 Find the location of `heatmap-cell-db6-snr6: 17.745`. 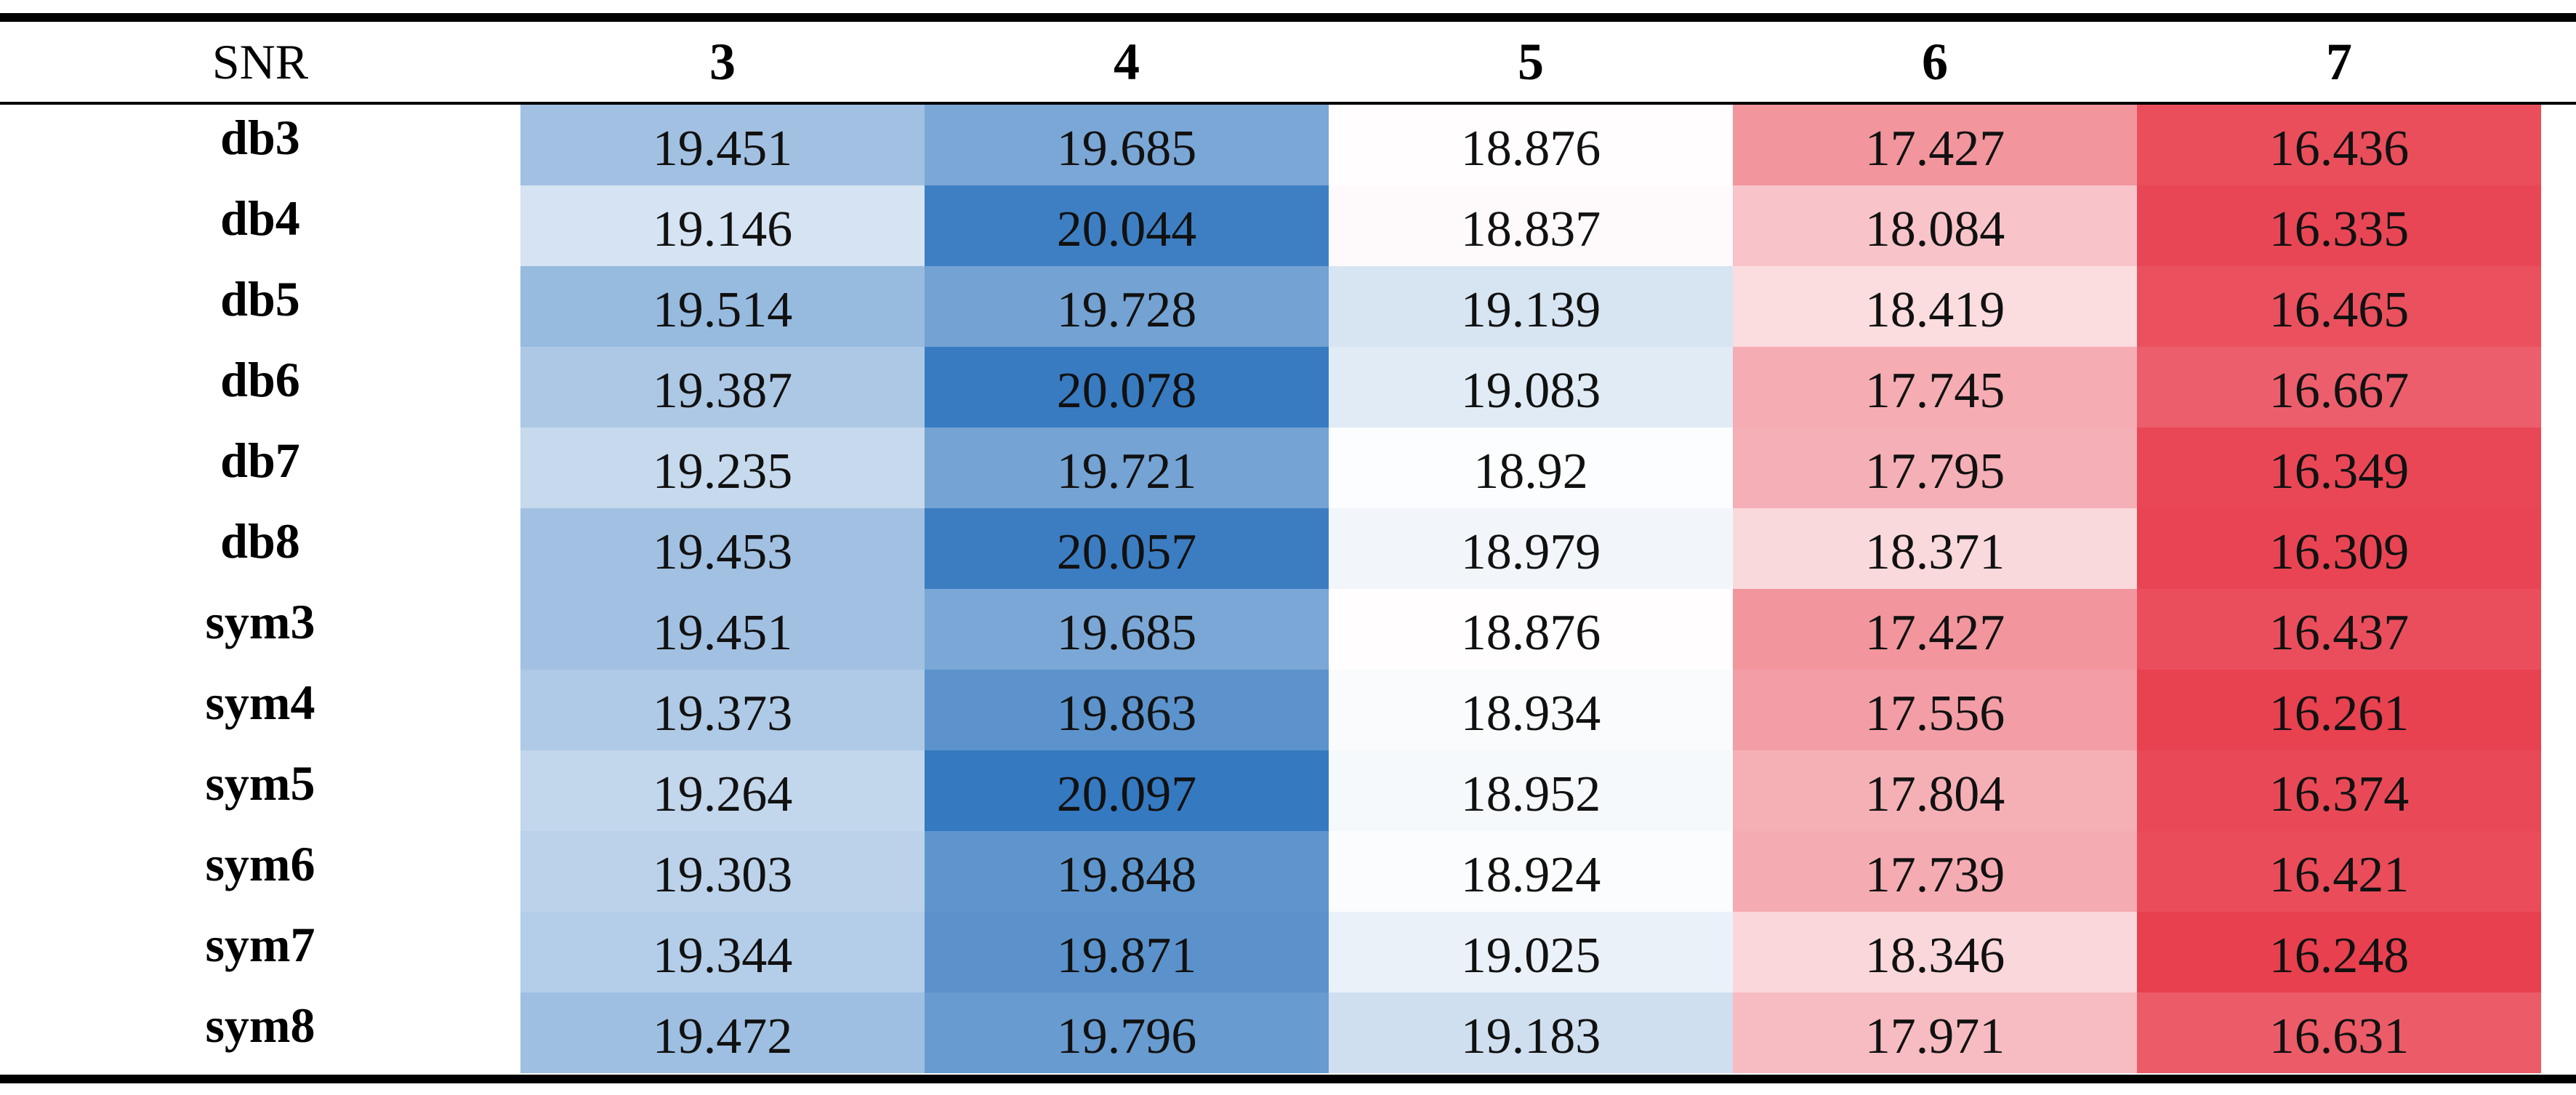

heatmap-cell-db6-snr6: 17.745 is located at coordinates (1935, 387).